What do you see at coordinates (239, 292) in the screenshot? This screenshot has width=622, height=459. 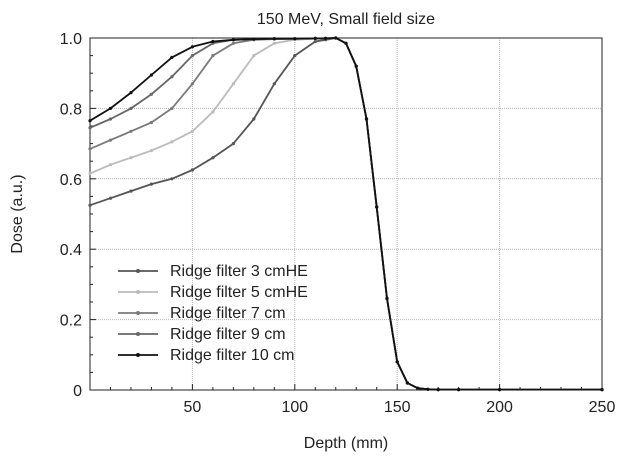 I see `legend-label: Ridge filter 5 cmHE` at bounding box center [239, 292].